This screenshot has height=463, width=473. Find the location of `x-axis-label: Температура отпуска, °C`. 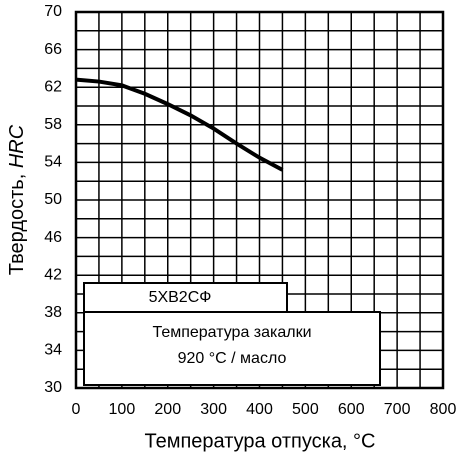

x-axis-label: Температура отпуска, °C is located at coordinates (259, 441).